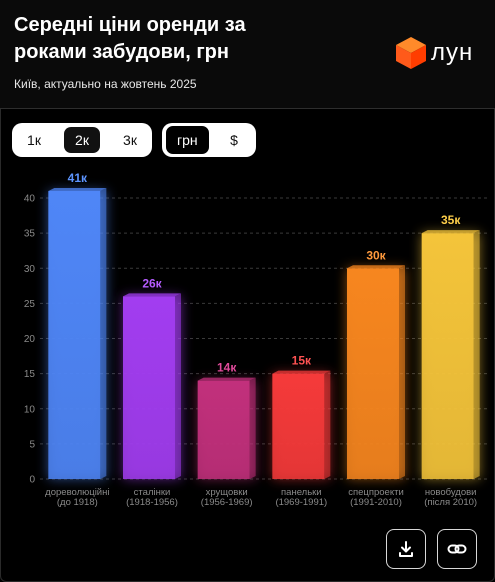  Describe the element at coordinates (30, 374) in the screenshot. I see `y-tick-label: 15` at that location.